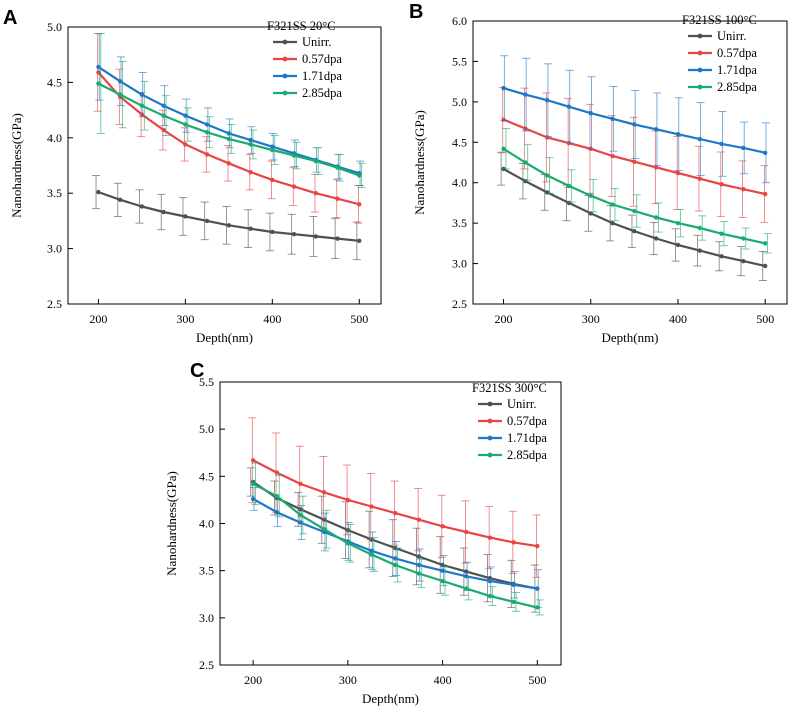 The width and height of the screenshot is (809, 713). Describe the element at coordinates (206, 524) in the screenshot. I see `y-tick-label: 4.0` at that location.